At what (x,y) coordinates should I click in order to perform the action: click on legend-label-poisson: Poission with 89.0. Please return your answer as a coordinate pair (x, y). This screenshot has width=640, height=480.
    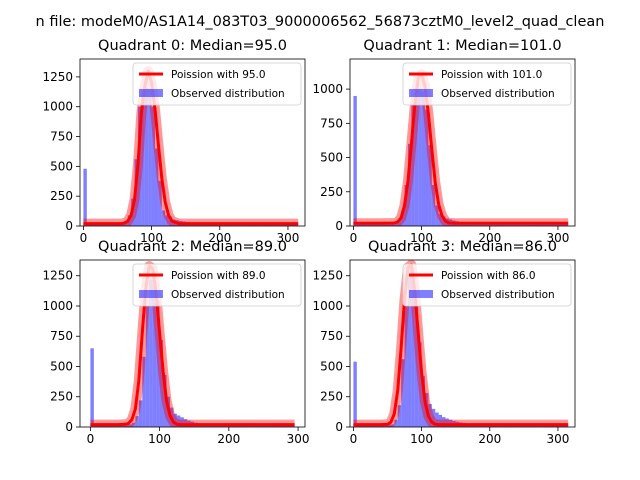
    Looking at the image, I should click on (218, 276).